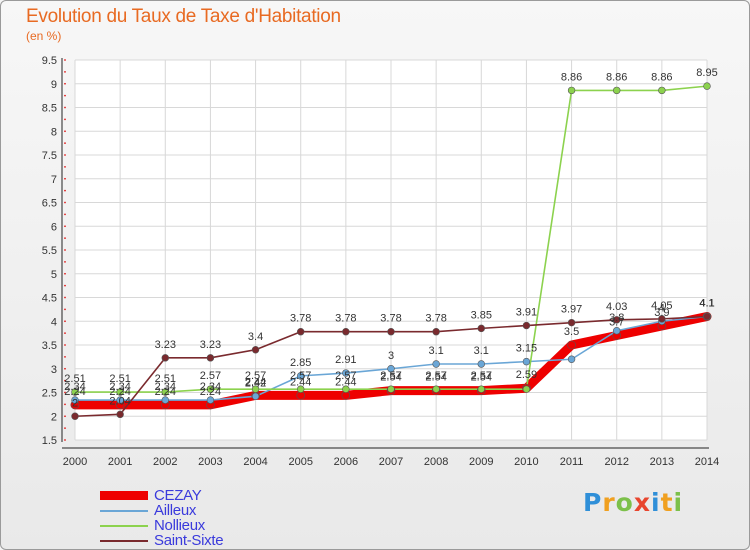 Image resolution: width=750 pixels, height=550 pixels. I want to click on y-tick-label: 7.5, so click(49, 156).